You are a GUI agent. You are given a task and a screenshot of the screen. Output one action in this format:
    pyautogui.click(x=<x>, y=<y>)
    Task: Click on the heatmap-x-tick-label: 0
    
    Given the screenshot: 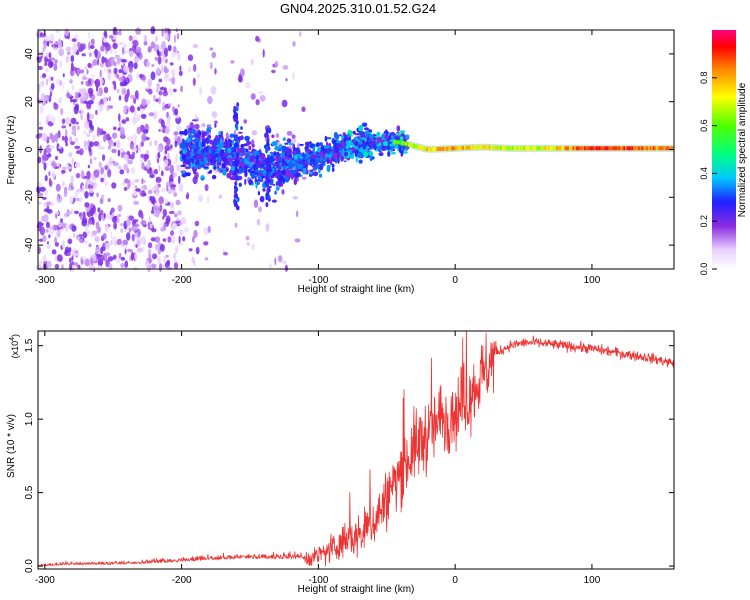 What is the action you would take?
    pyautogui.click(x=455, y=280)
    